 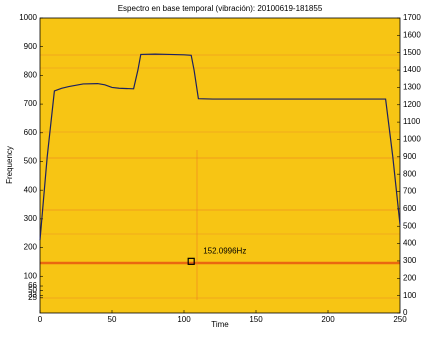 I want to click on y-tick-label: 33, so click(x=32, y=295).